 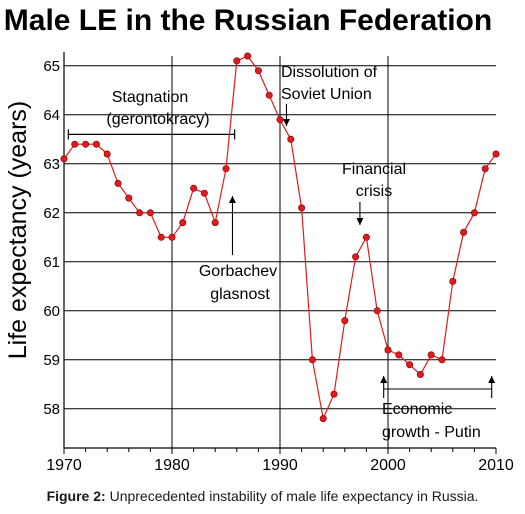 What do you see at coordinates (64, 159) in the screenshot?
I see `data-point-1970` at bounding box center [64, 159].